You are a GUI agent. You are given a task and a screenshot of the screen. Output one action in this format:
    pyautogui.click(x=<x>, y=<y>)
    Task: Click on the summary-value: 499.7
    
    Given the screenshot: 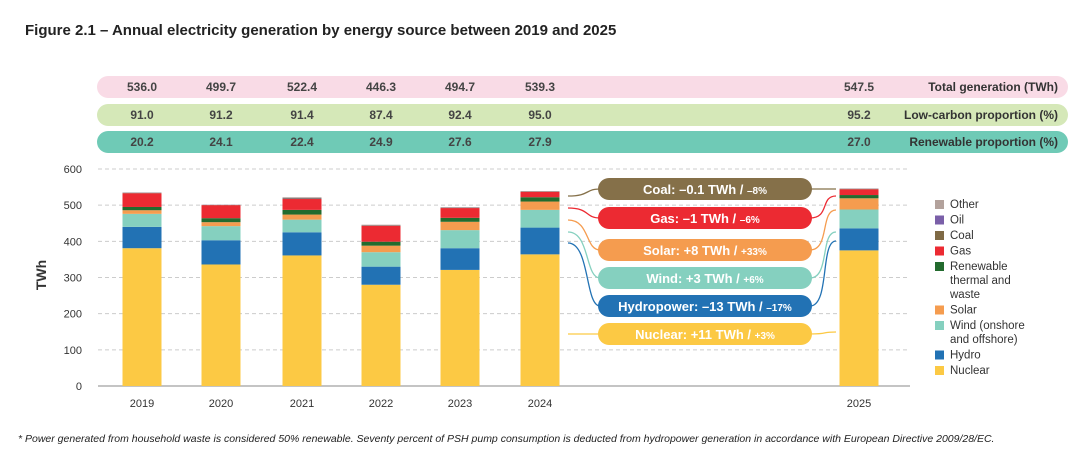 What is the action you would take?
    pyautogui.click(x=221, y=87)
    